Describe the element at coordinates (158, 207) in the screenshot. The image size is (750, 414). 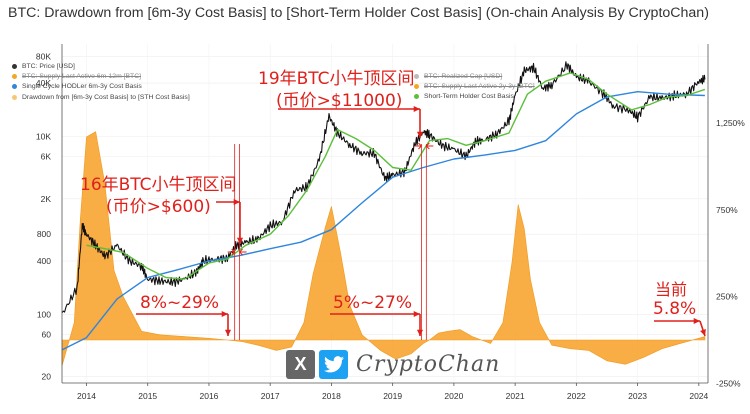
I see `annotation-2016-price: (币价>$600)` at that location.